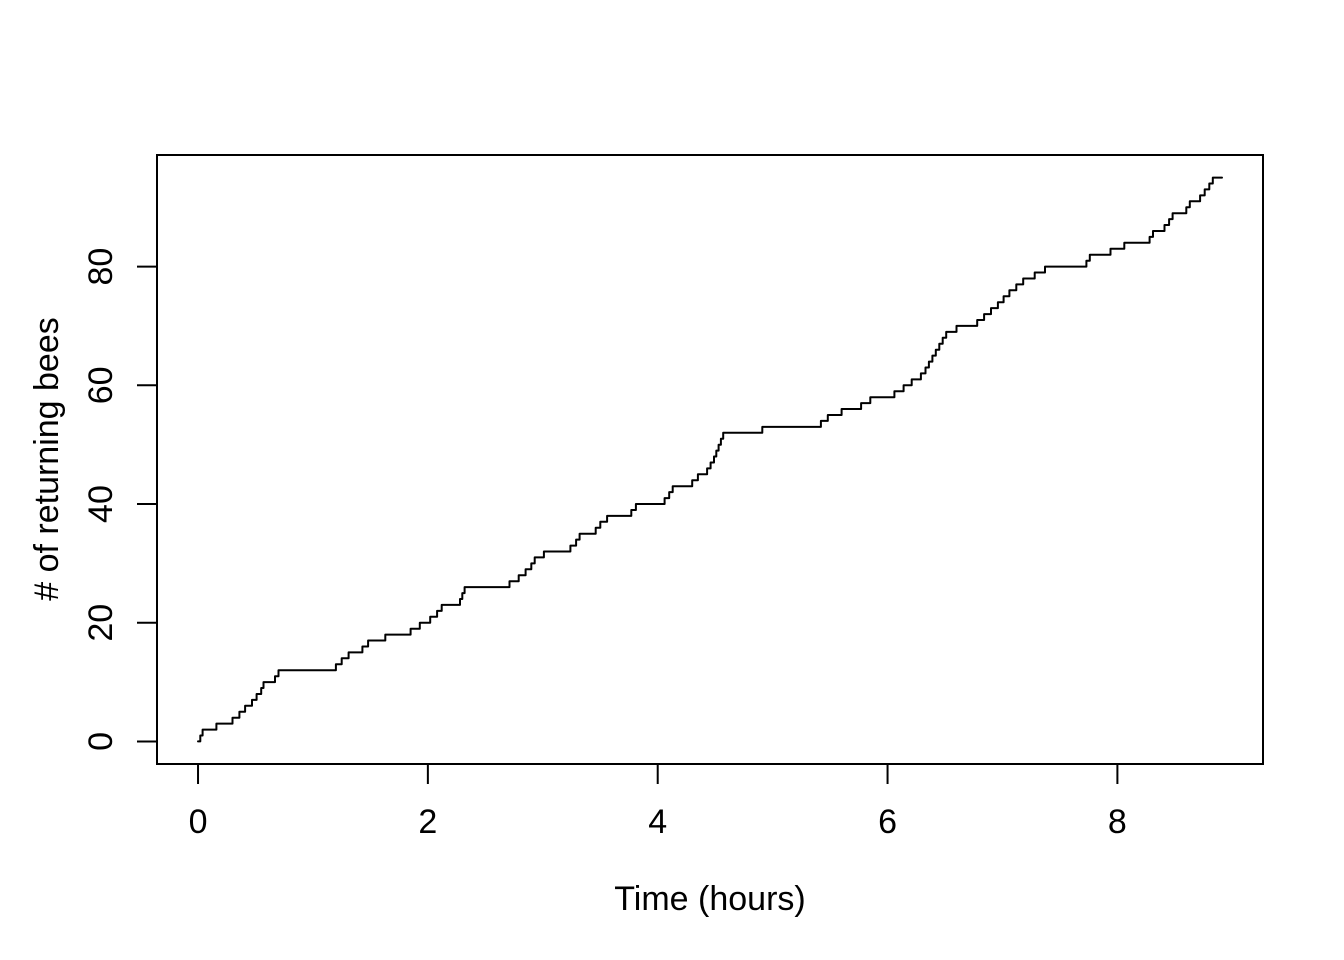 This screenshot has width=1344, height=960. Describe the element at coordinates (198, 822) in the screenshot. I see `x-tick-label: 0` at that location.